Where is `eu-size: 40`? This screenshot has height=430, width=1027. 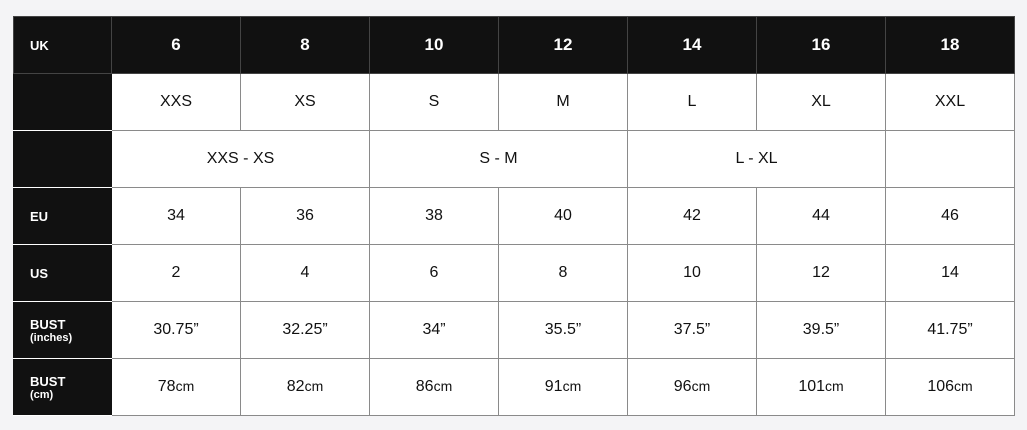
eu-size: 40 is located at coordinates (563, 216).